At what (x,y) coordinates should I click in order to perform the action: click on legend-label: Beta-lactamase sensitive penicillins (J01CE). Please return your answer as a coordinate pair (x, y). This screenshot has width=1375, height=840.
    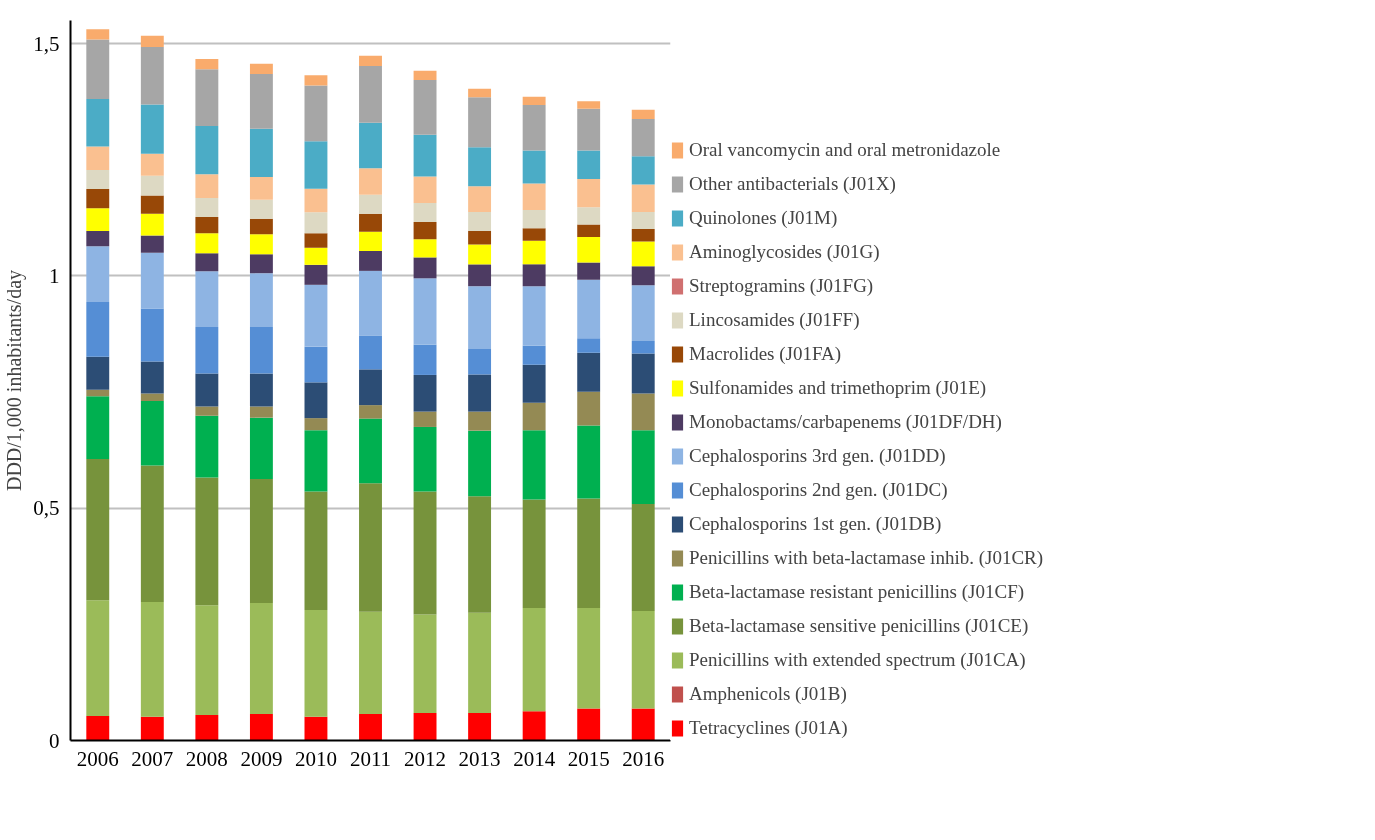
    Looking at the image, I should click on (859, 626).